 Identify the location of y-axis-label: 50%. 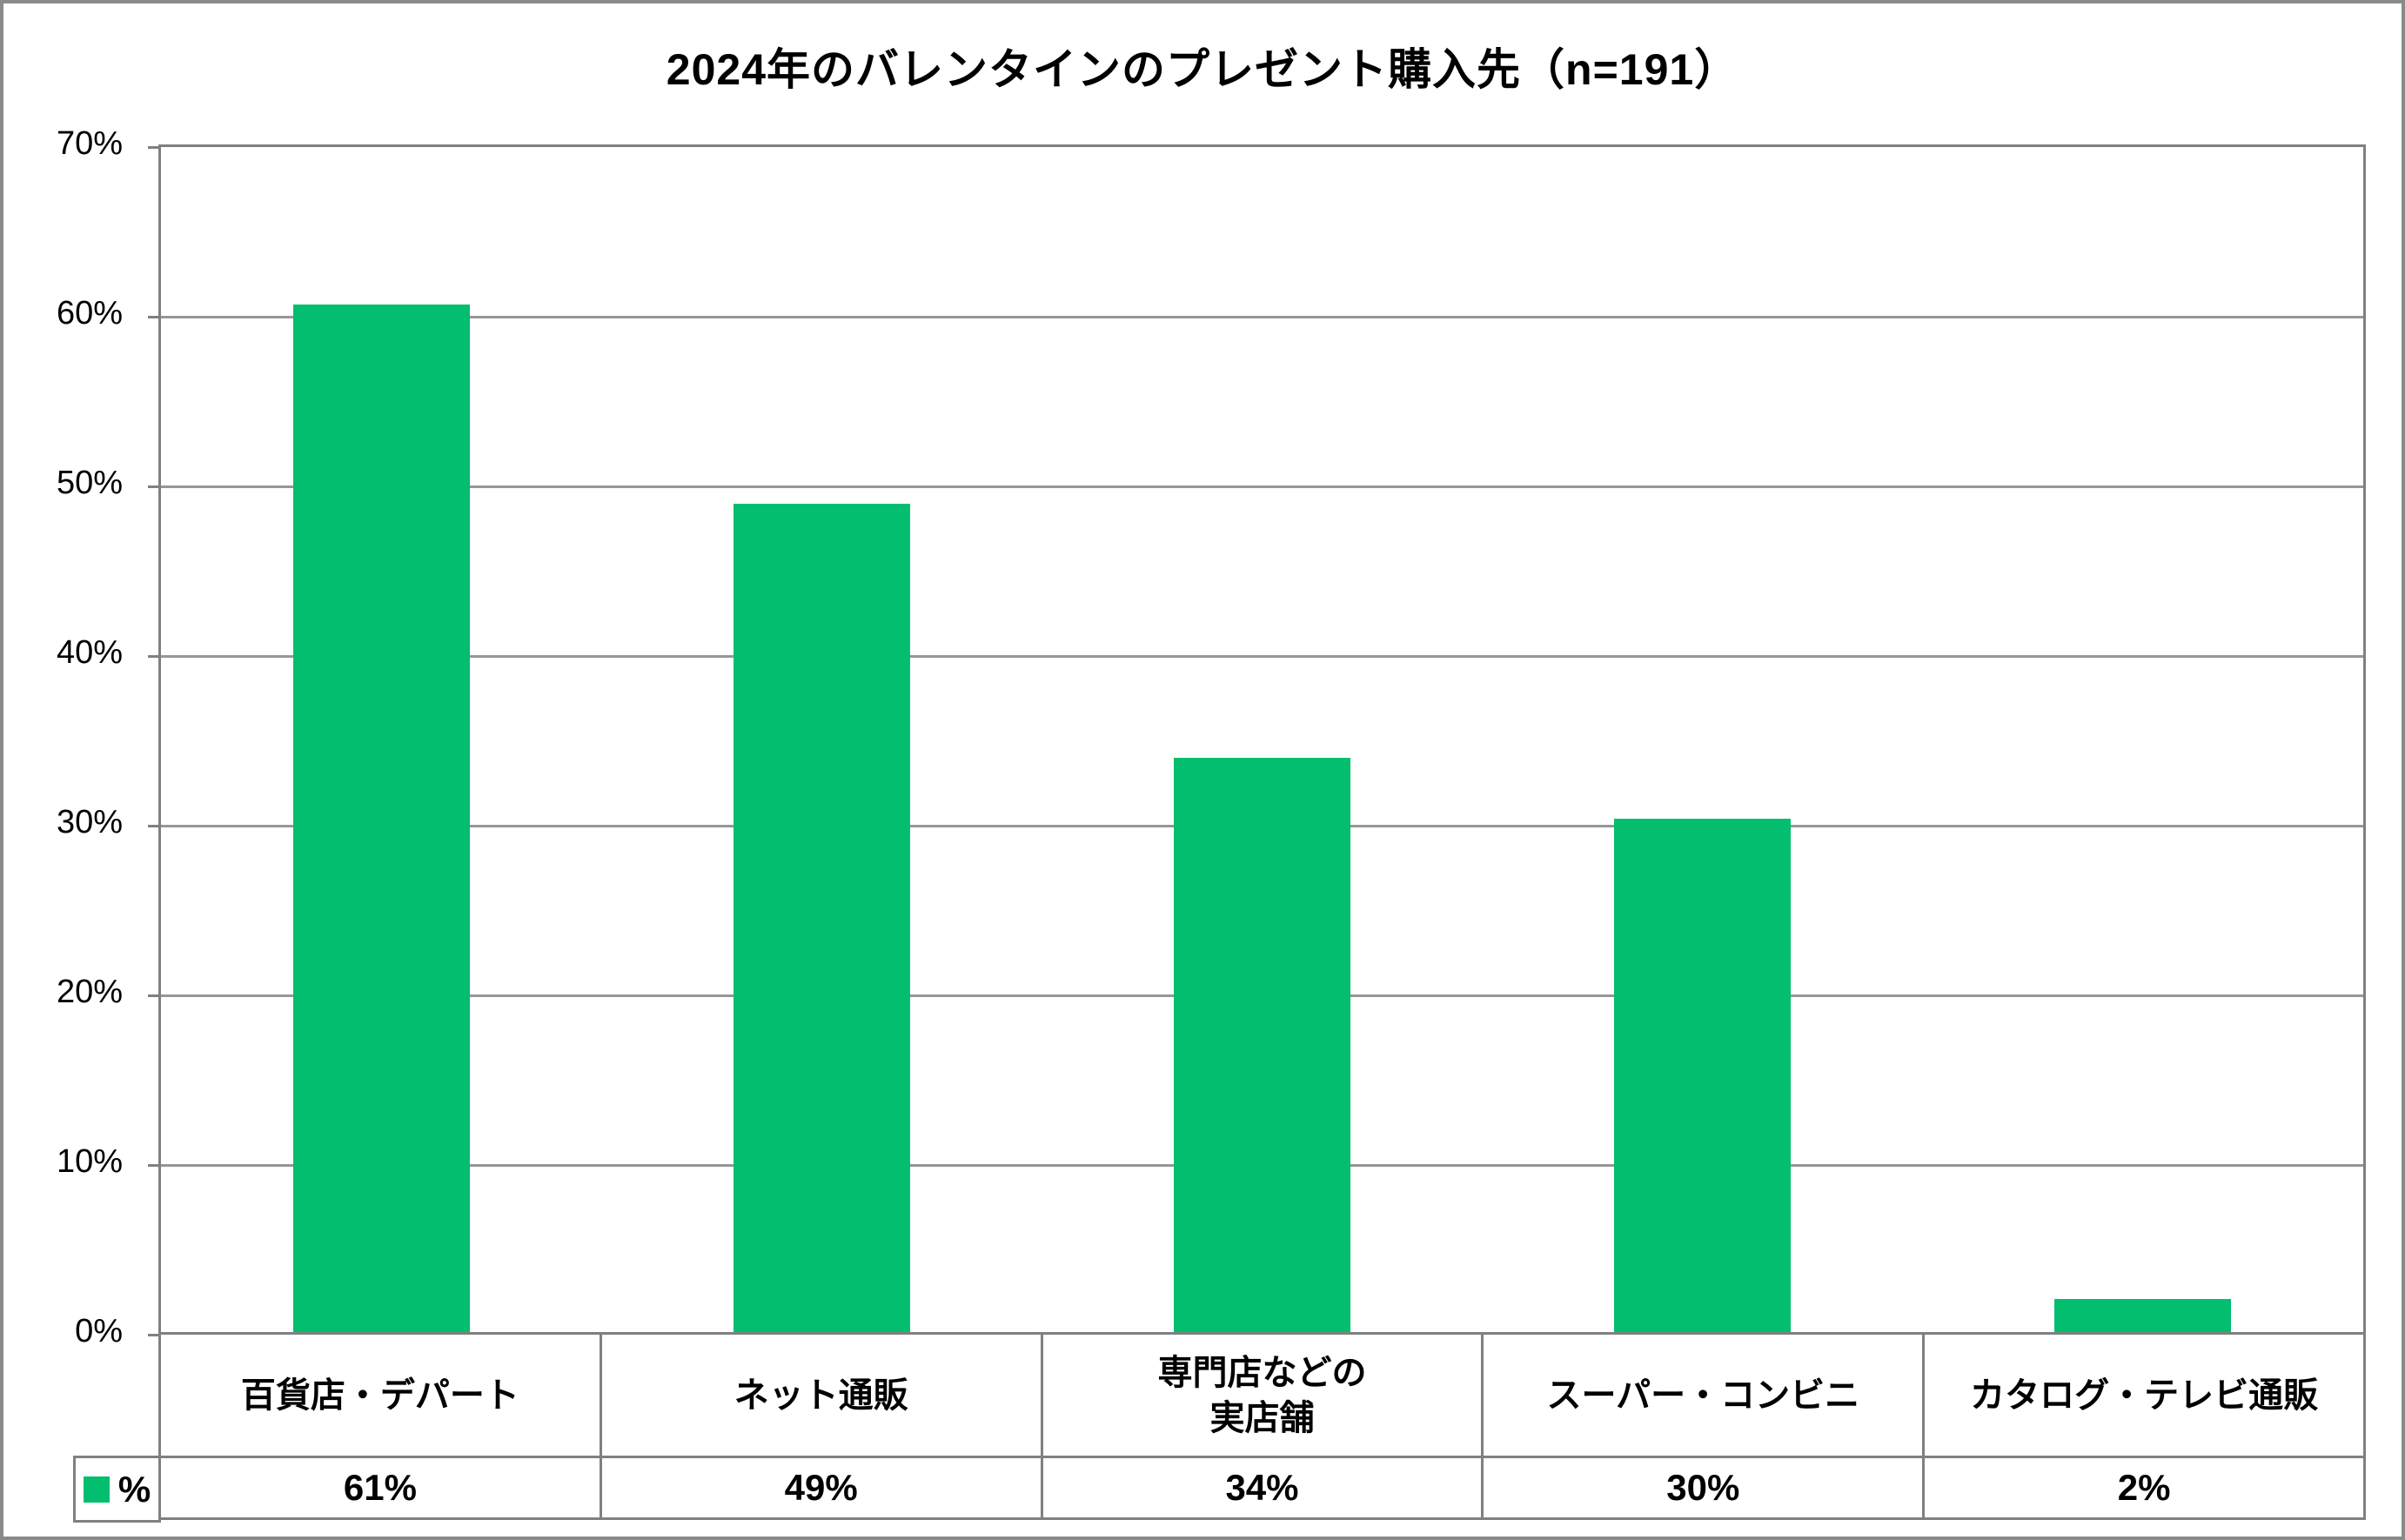
(90, 483).